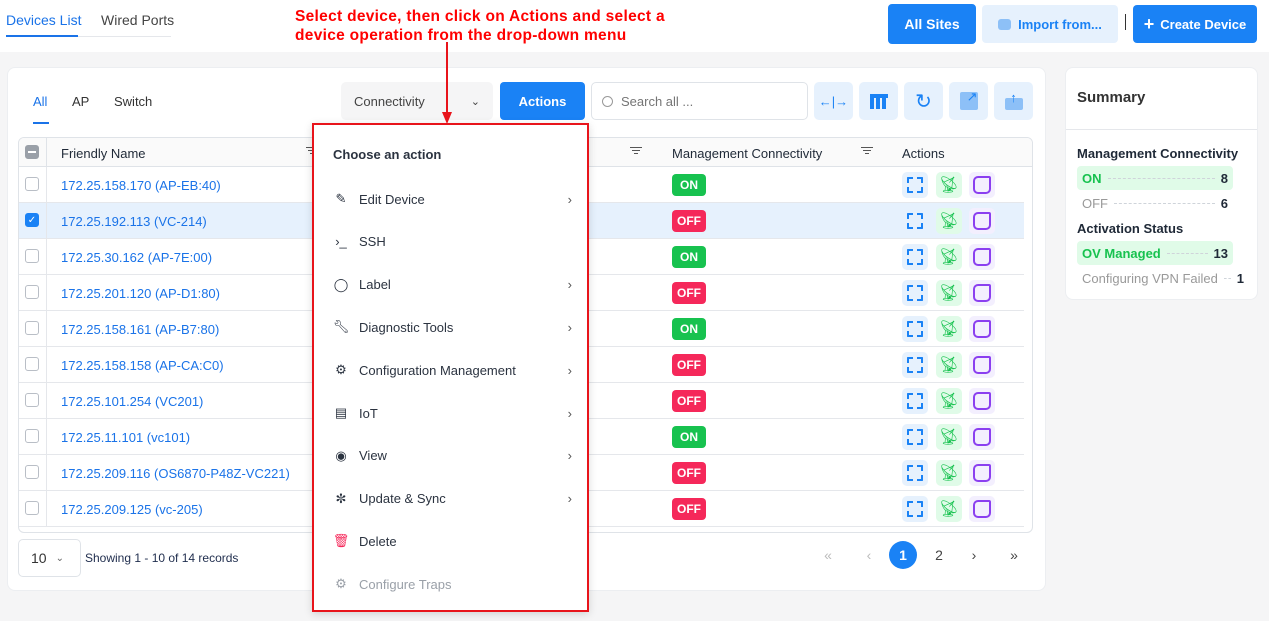  I want to click on refresh-button: ↻, so click(923, 101).